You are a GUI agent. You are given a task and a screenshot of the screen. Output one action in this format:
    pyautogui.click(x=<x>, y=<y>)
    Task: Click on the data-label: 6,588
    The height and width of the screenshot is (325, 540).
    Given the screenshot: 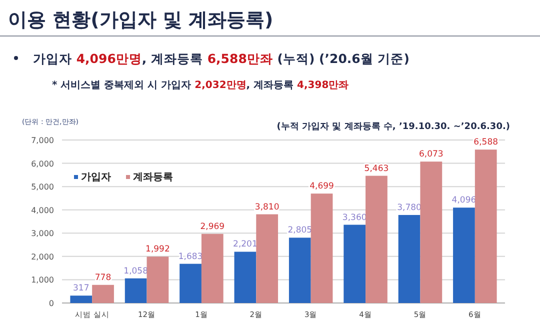 What is the action you would take?
    pyautogui.click(x=486, y=143)
    